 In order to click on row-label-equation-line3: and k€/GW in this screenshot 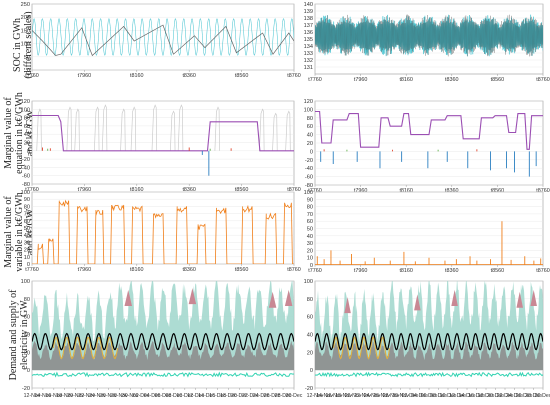, I will do `click(30, 132)`.